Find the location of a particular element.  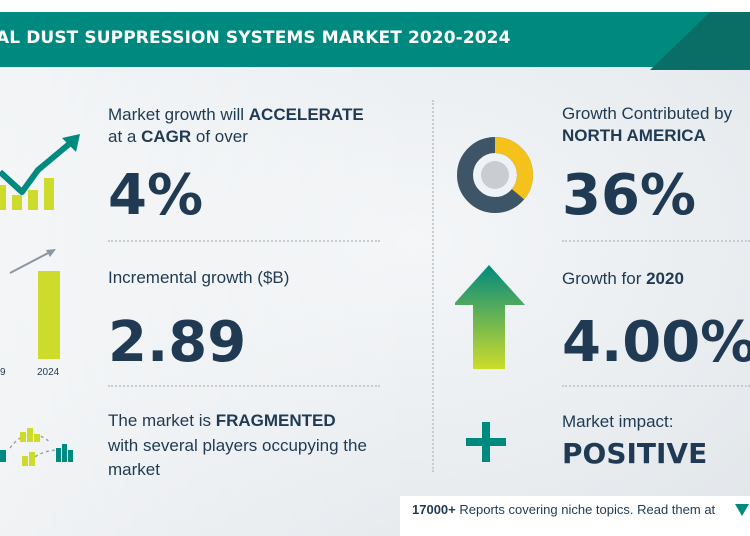

title-bar is located at coordinates (357, 39).